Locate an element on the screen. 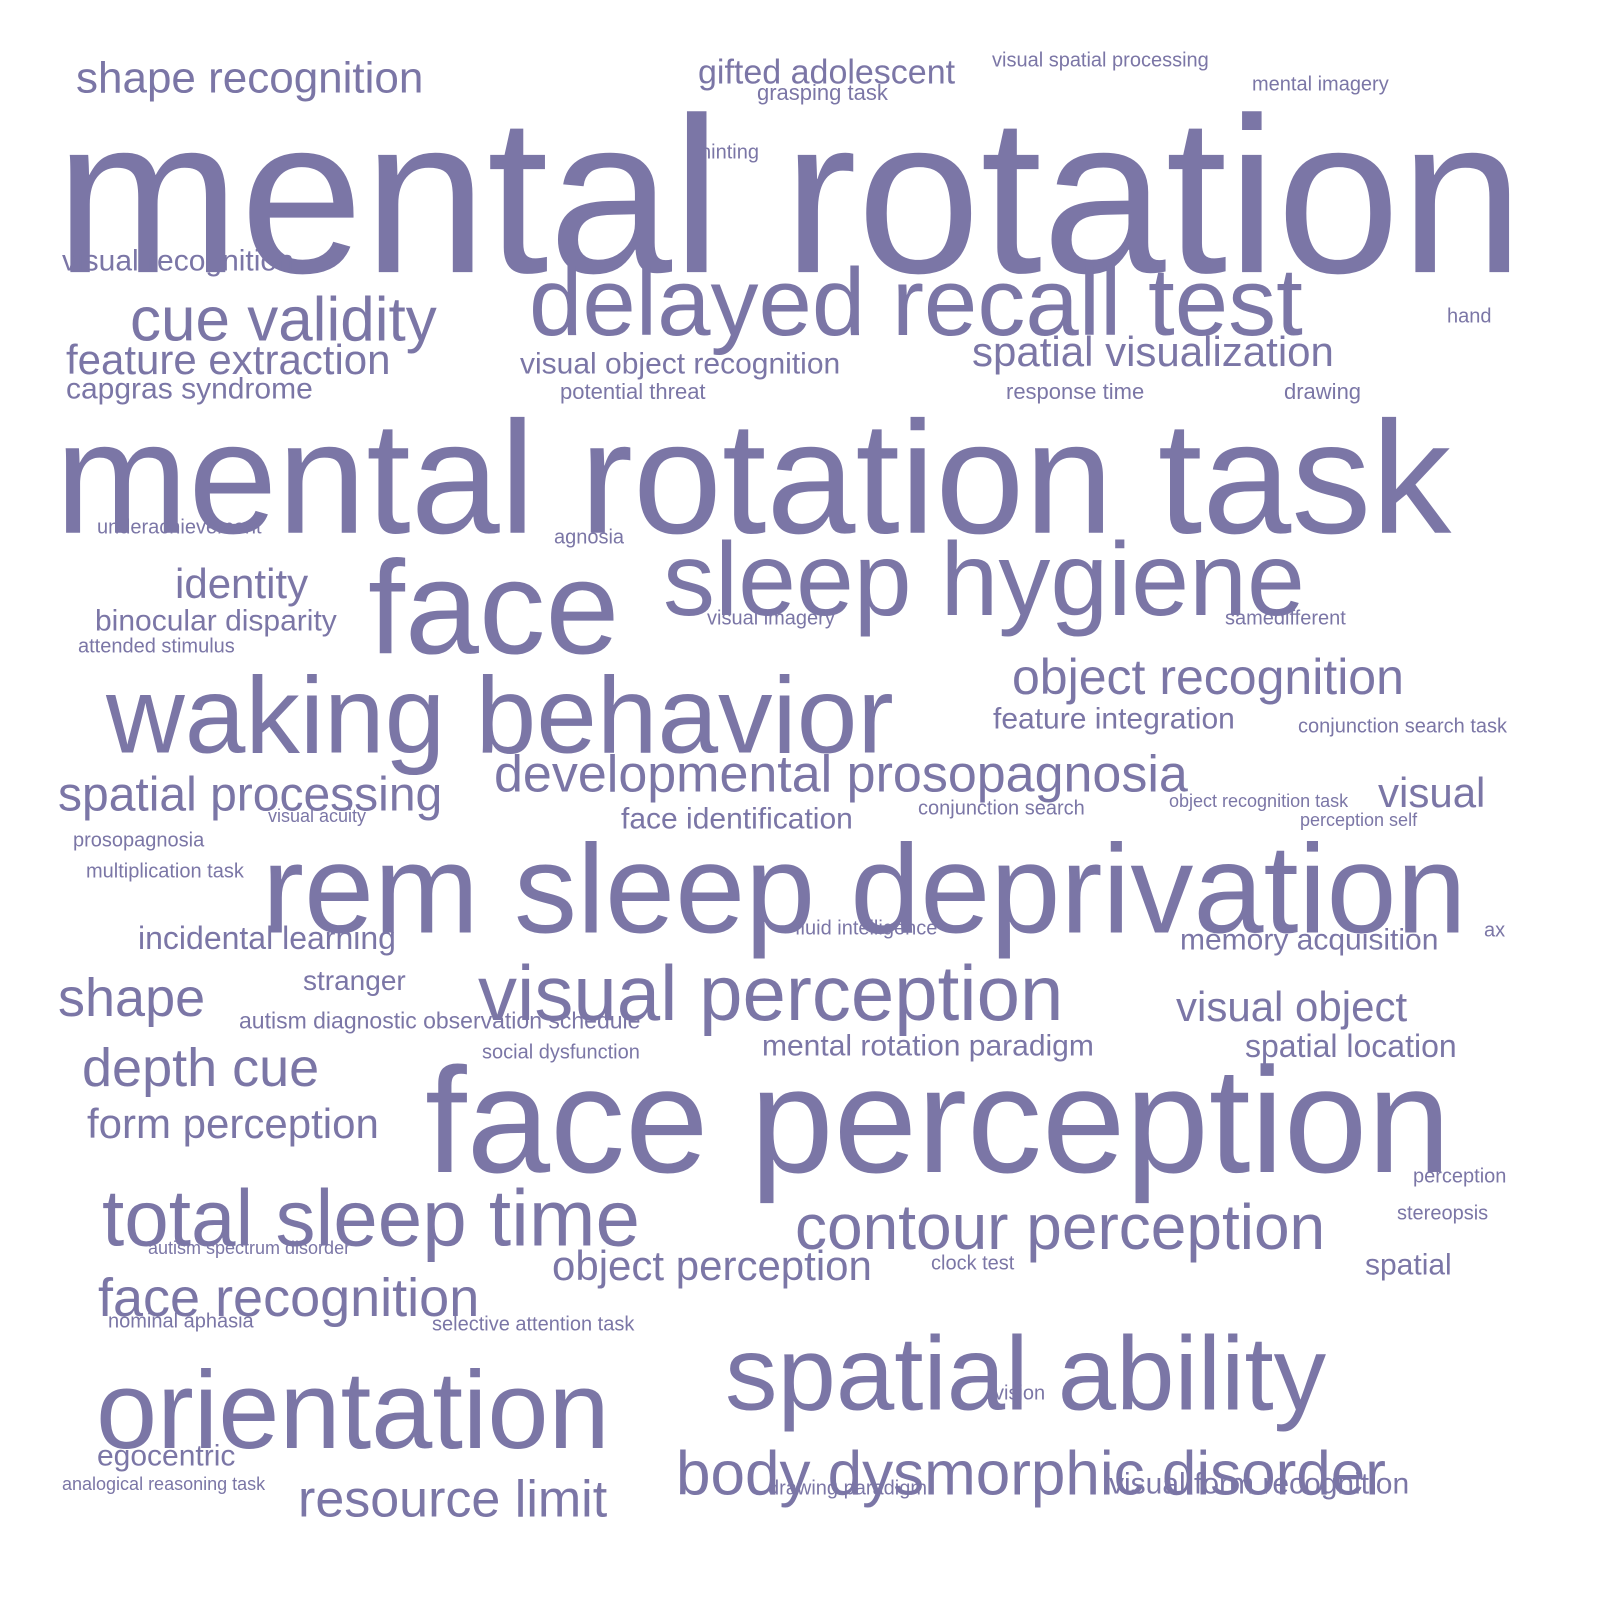  word-cloud-term: face identification is located at coordinates (737, 819).